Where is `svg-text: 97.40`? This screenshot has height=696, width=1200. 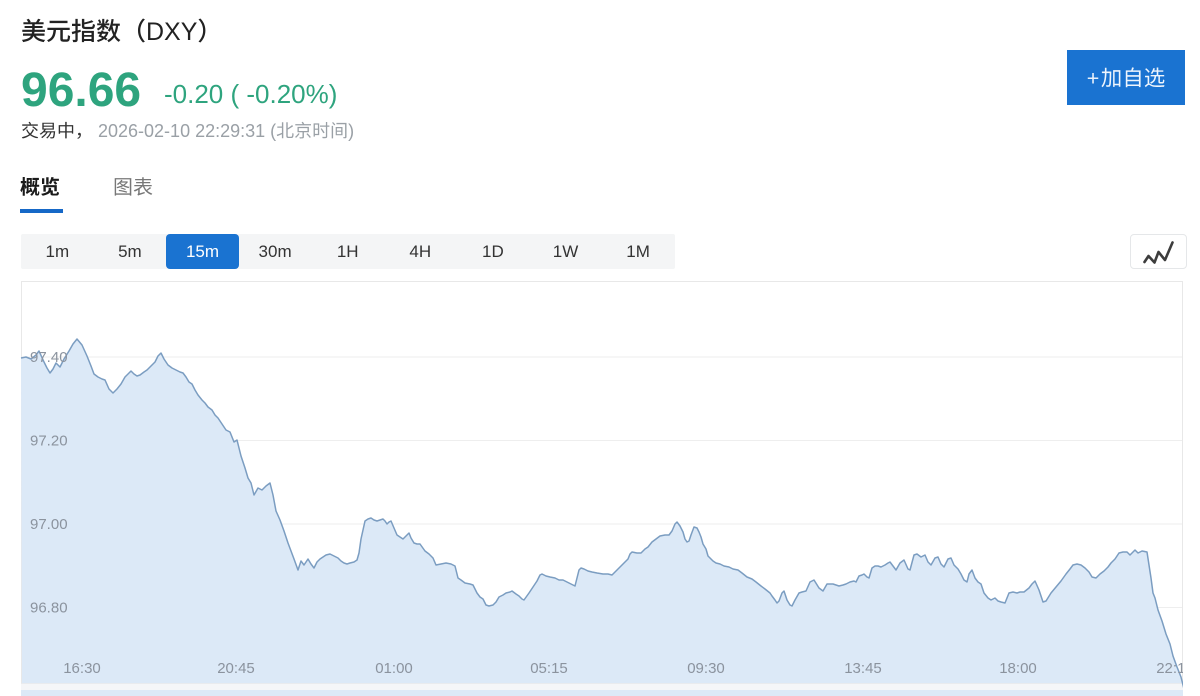 svg-text: 97.40 is located at coordinates (49, 357).